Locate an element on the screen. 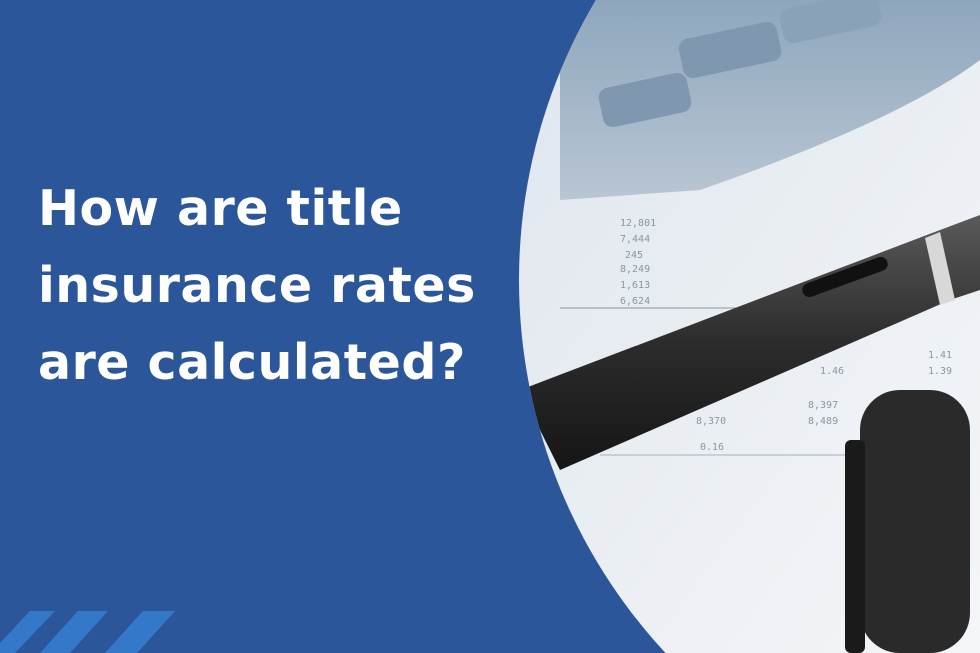 The image size is (980, 653). svg-text: 8,397 is located at coordinates (823, 405).